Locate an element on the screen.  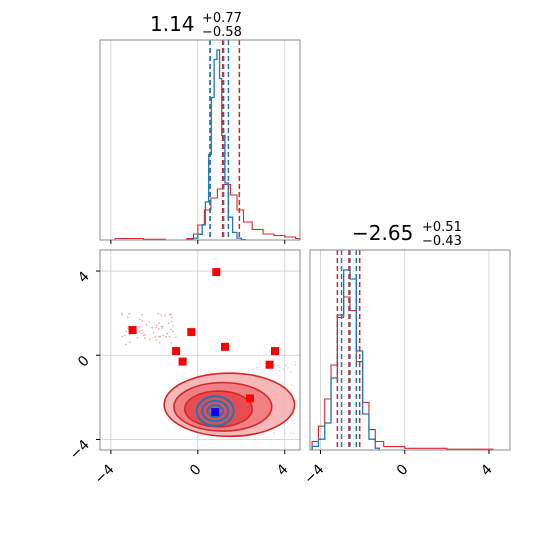
param2-right-x-tick-label-2: 4 is located at coordinates (487, 470).